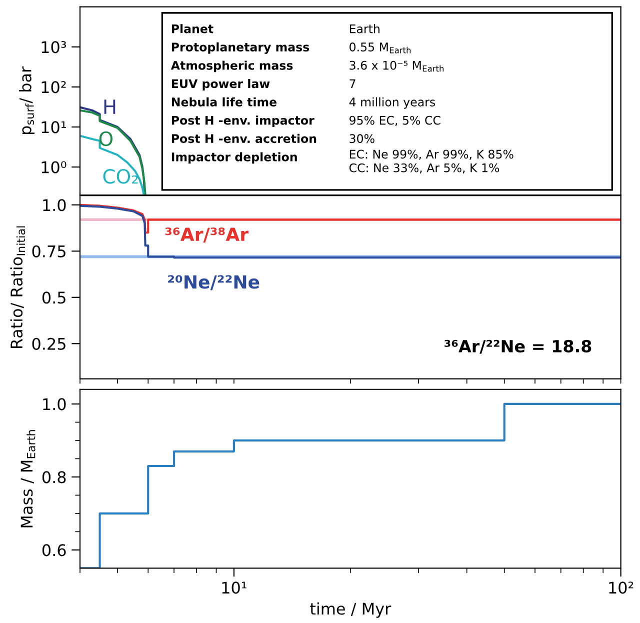 The height and width of the screenshot is (623, 640). I want to click on annotation: Earth, so click(365, 29).